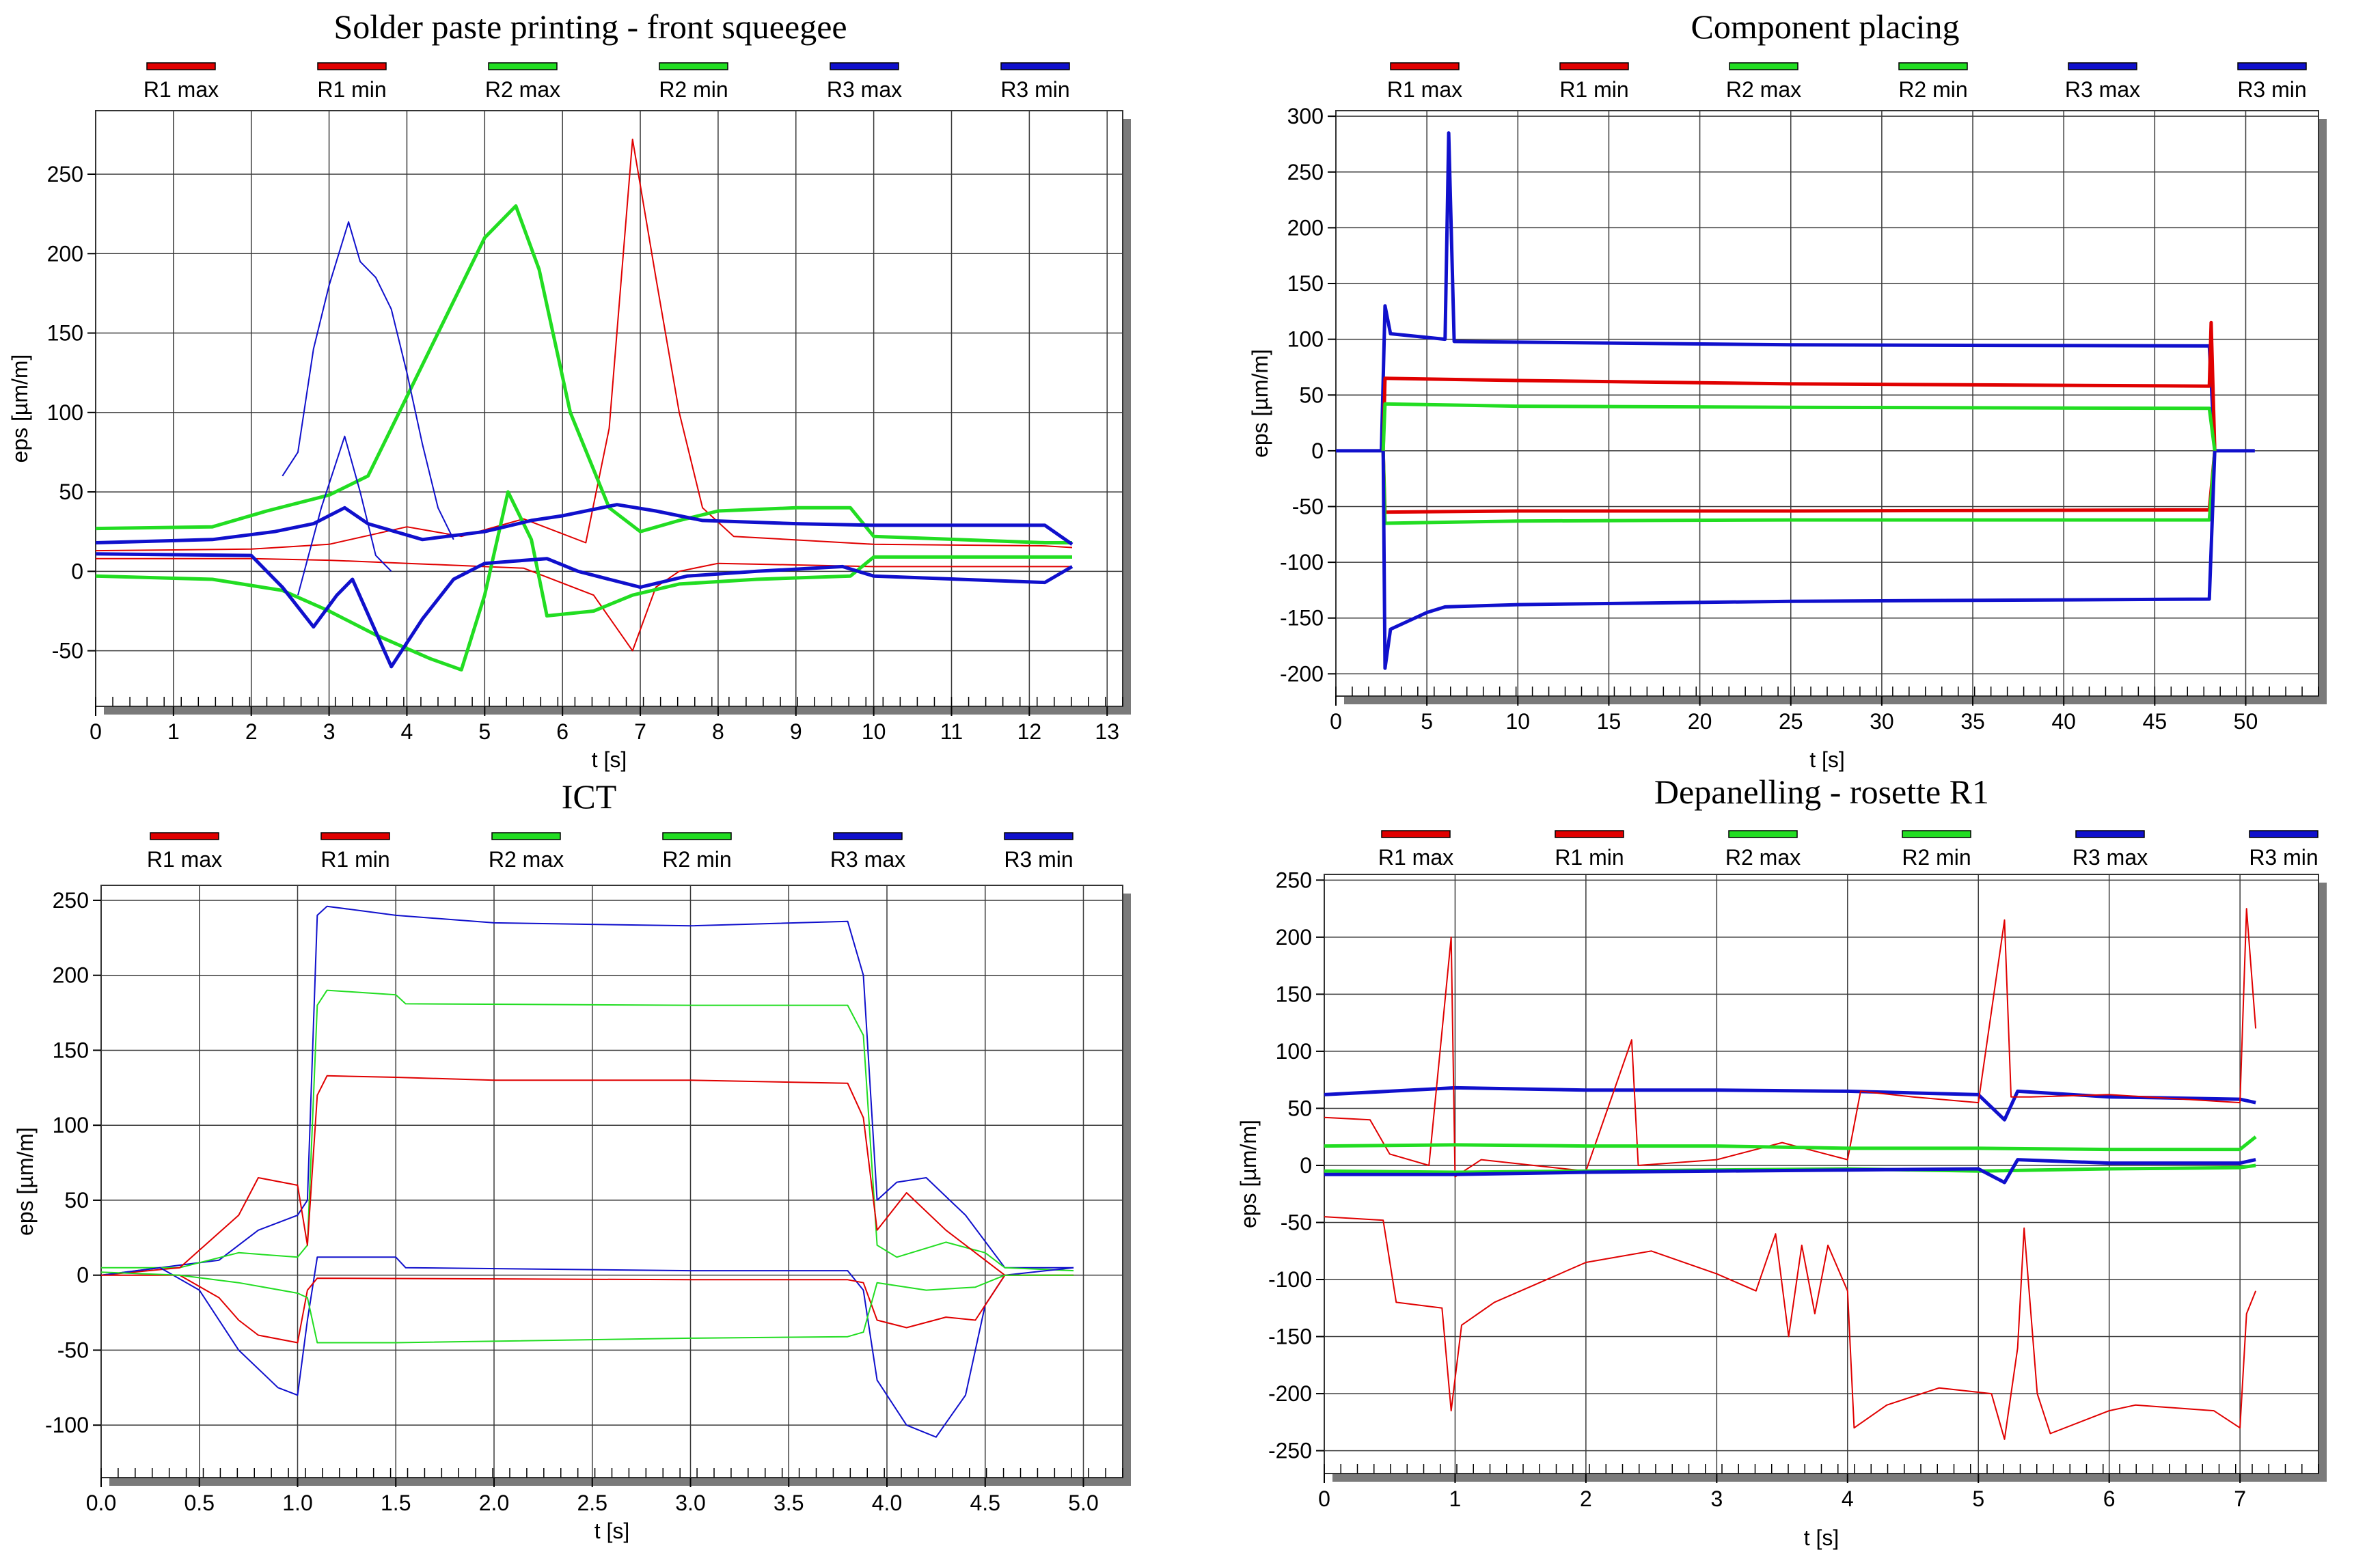 The width and height of the screenshot is (2380, 1563). What do you see at coordinates (1305, 172) in the screenshot?
I see `y-tick-label: 250` at bounding box center [1305, 172].